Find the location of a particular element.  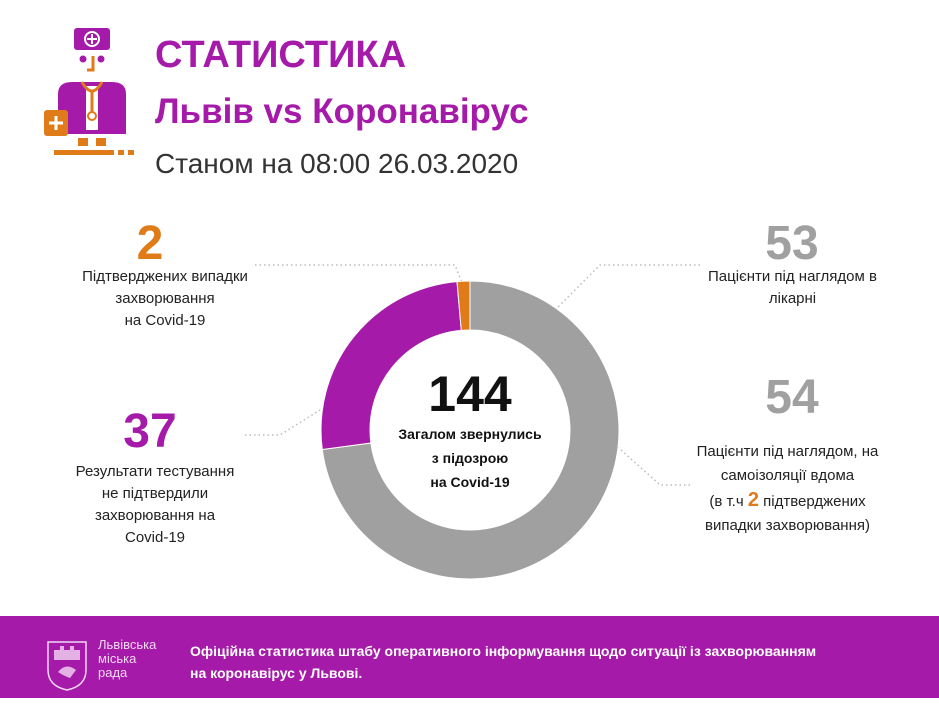

label-line: самоізоляції вдома is located at coordinates (787, 475).